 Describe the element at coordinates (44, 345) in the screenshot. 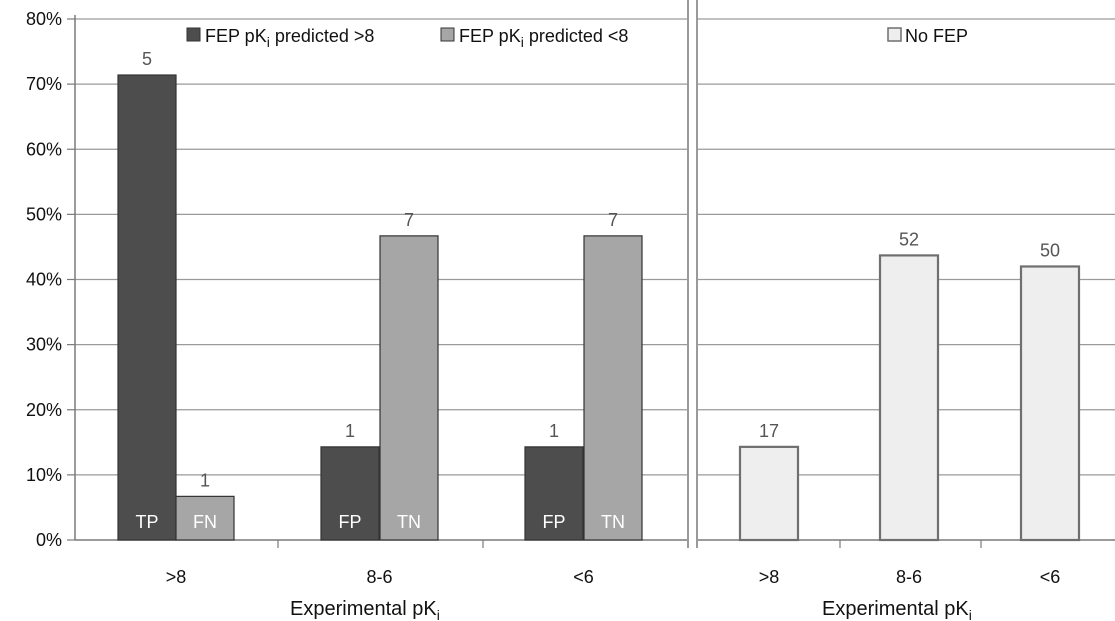

I see `y-tick-label: 30%` at that location.